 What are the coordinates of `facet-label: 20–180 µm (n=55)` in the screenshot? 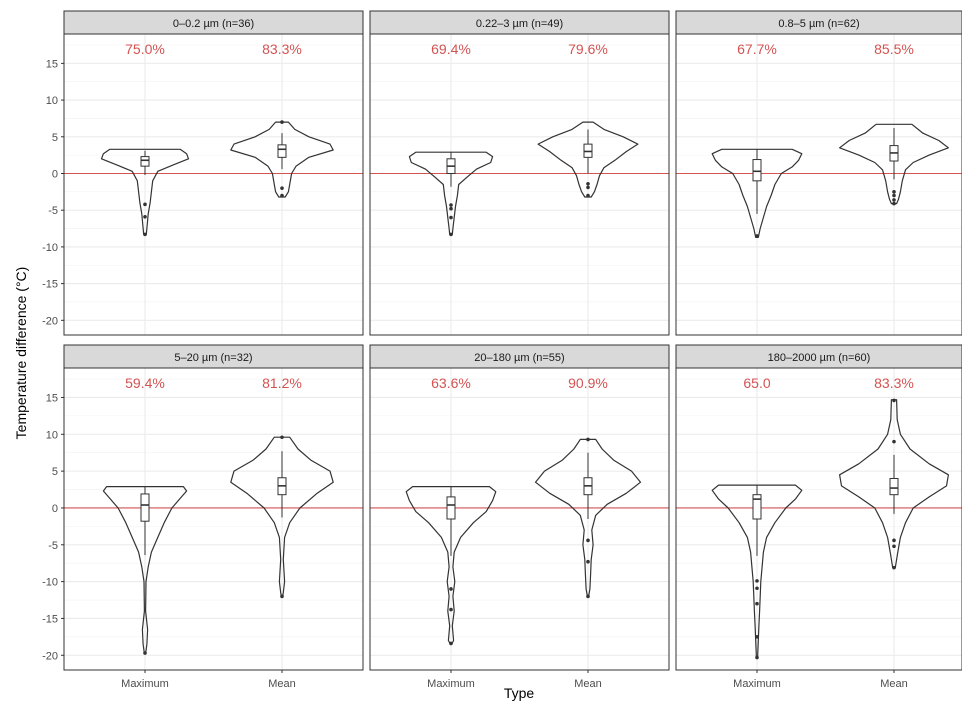 It's located at (519, 358).